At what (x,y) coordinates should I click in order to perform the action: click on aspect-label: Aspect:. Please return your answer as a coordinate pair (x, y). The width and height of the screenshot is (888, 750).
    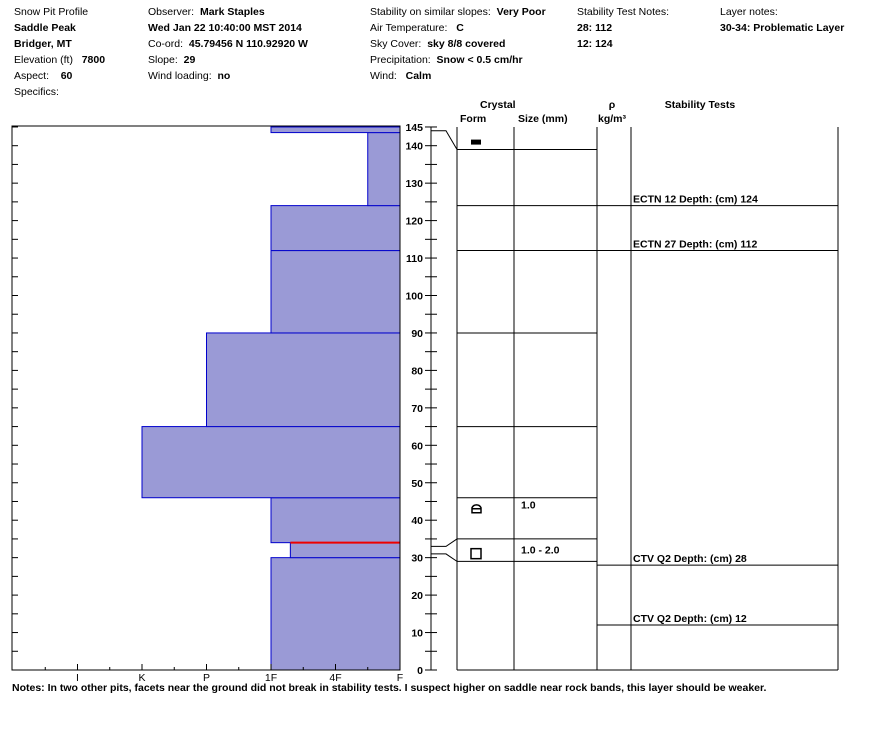
    Looking at the image, I should click on (32, 76).